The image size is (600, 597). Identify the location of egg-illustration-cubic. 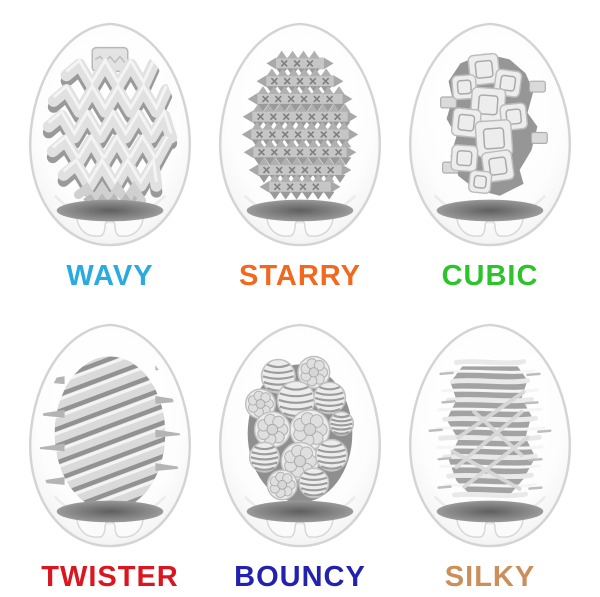
(490, 134).